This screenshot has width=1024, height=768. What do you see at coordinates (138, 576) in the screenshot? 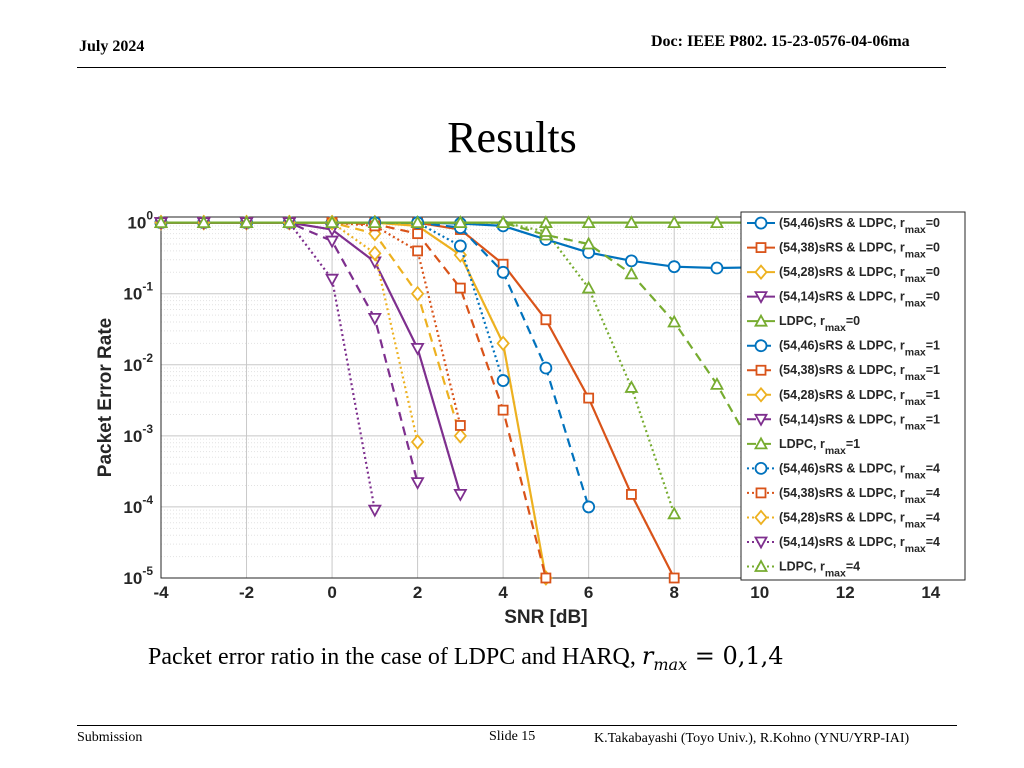
I see `y-tick-label: 10⁻⁵` at bounding box center [138, 576].